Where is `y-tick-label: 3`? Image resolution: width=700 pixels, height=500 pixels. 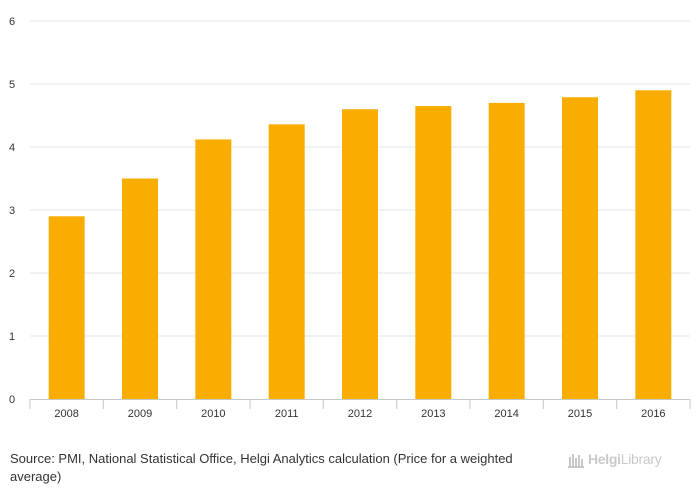
y-tick-label: 3 is located at coordinates (12, 211).